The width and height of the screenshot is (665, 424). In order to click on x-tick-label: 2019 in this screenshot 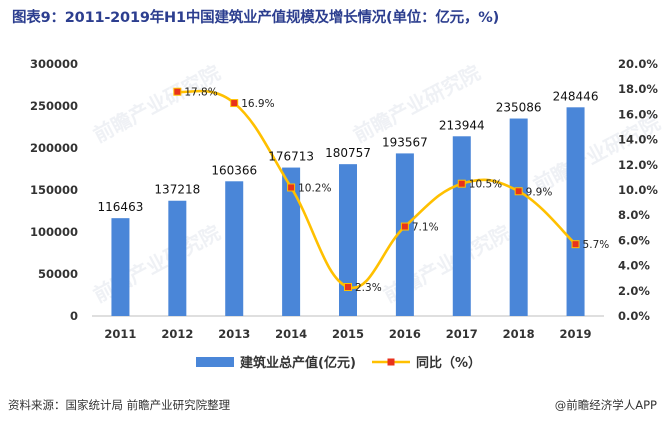, I will do `click(576, 334)`.